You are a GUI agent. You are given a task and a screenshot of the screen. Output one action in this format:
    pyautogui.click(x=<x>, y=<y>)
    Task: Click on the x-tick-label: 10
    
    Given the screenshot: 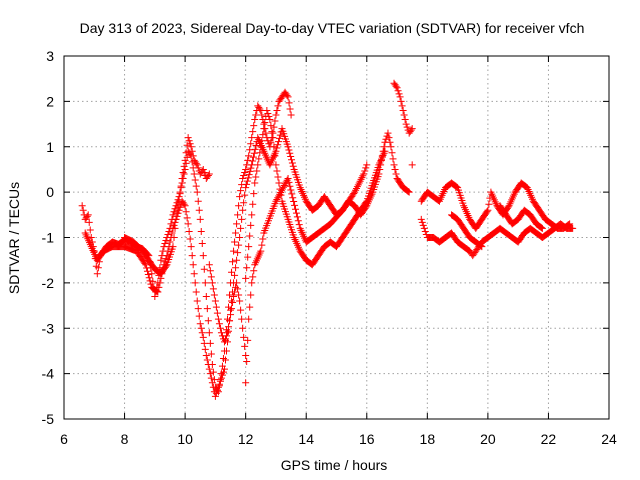 What is the action you would take?
    pyautogui.click(x=185, y=439)
    